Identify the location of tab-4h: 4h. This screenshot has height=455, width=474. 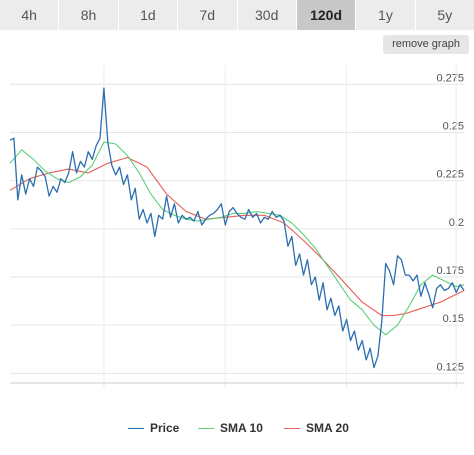
(30, 15).